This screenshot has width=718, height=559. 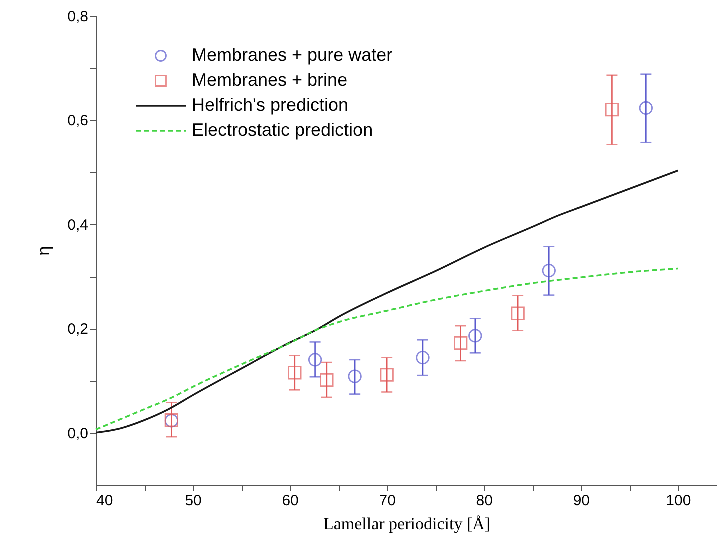 I want to click on y-tick-label: 0,2, so click(x=78, y=329).